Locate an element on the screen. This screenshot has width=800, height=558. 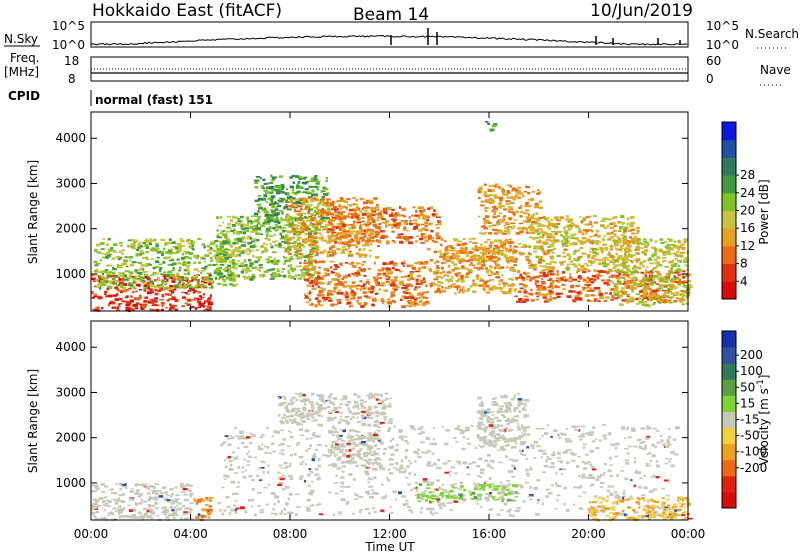
colorbar-tick-label: 20 is located at coordinates (747, 211).